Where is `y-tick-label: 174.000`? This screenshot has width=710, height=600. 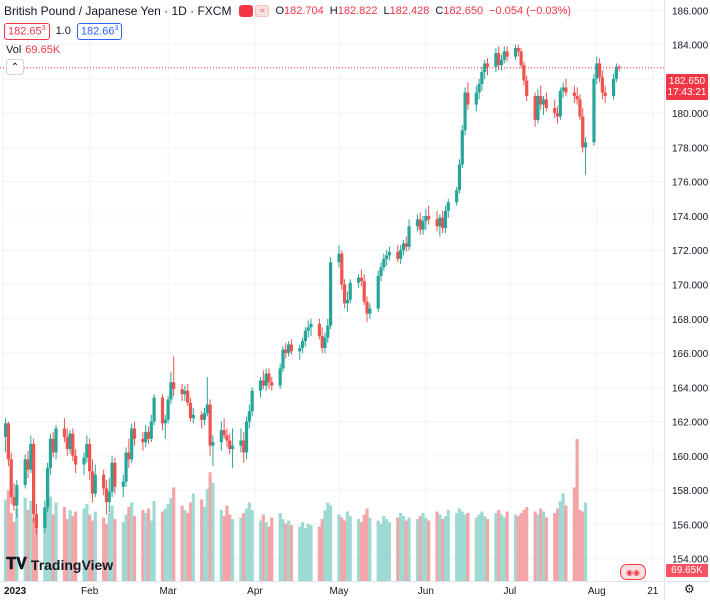 y-tick-label: 174.000 is located at coordinates (690, 217).